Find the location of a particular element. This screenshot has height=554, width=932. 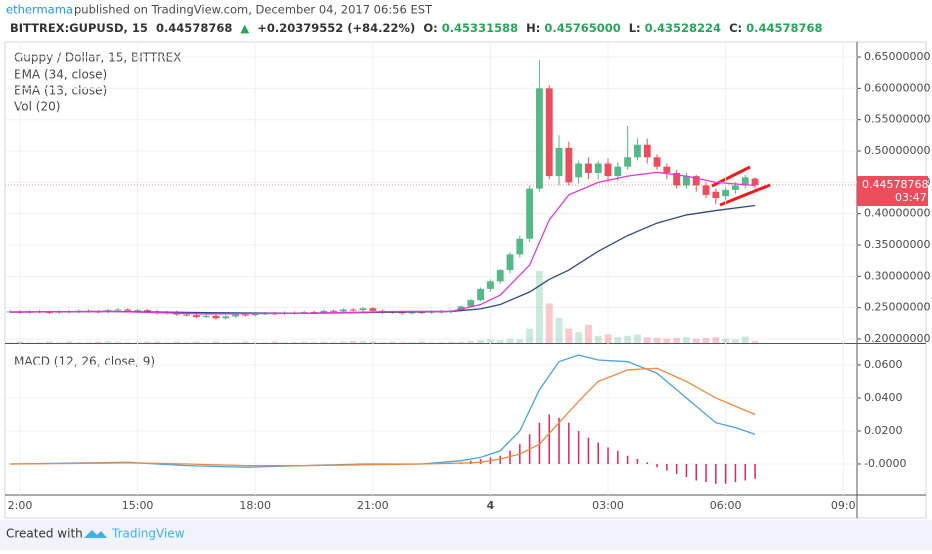

y-tick-label: -0.0000 is located at coordinates (885, 463).